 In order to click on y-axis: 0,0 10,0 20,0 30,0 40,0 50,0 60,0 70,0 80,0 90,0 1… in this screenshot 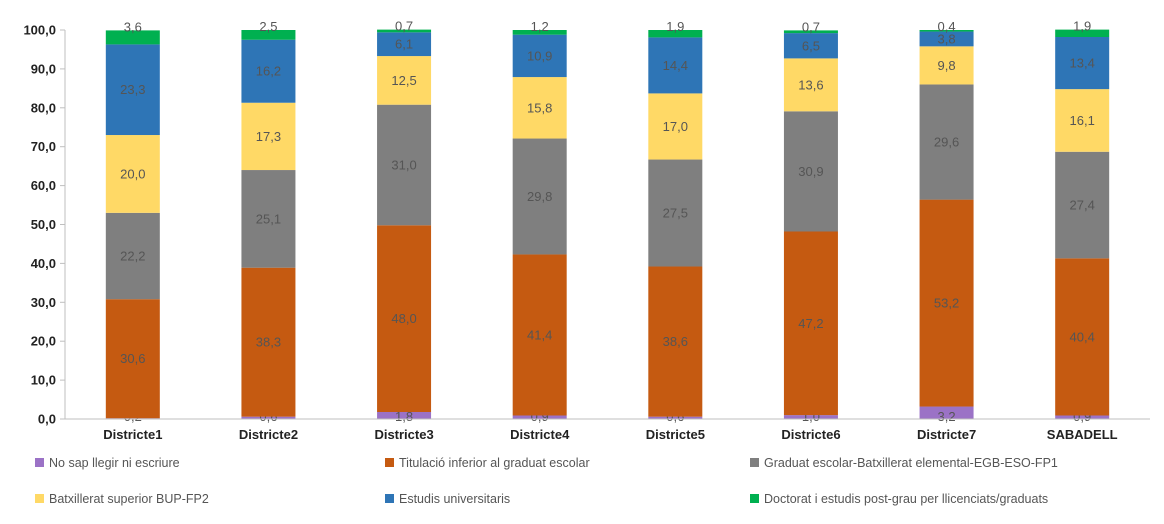, I will do `click(44, 225)`.